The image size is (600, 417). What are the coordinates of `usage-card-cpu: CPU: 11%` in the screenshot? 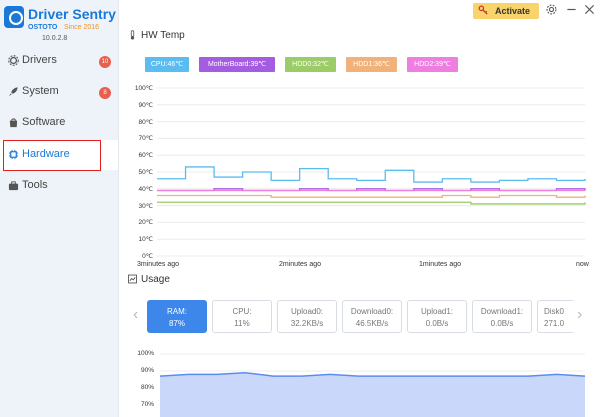 It's located at (242, 316).